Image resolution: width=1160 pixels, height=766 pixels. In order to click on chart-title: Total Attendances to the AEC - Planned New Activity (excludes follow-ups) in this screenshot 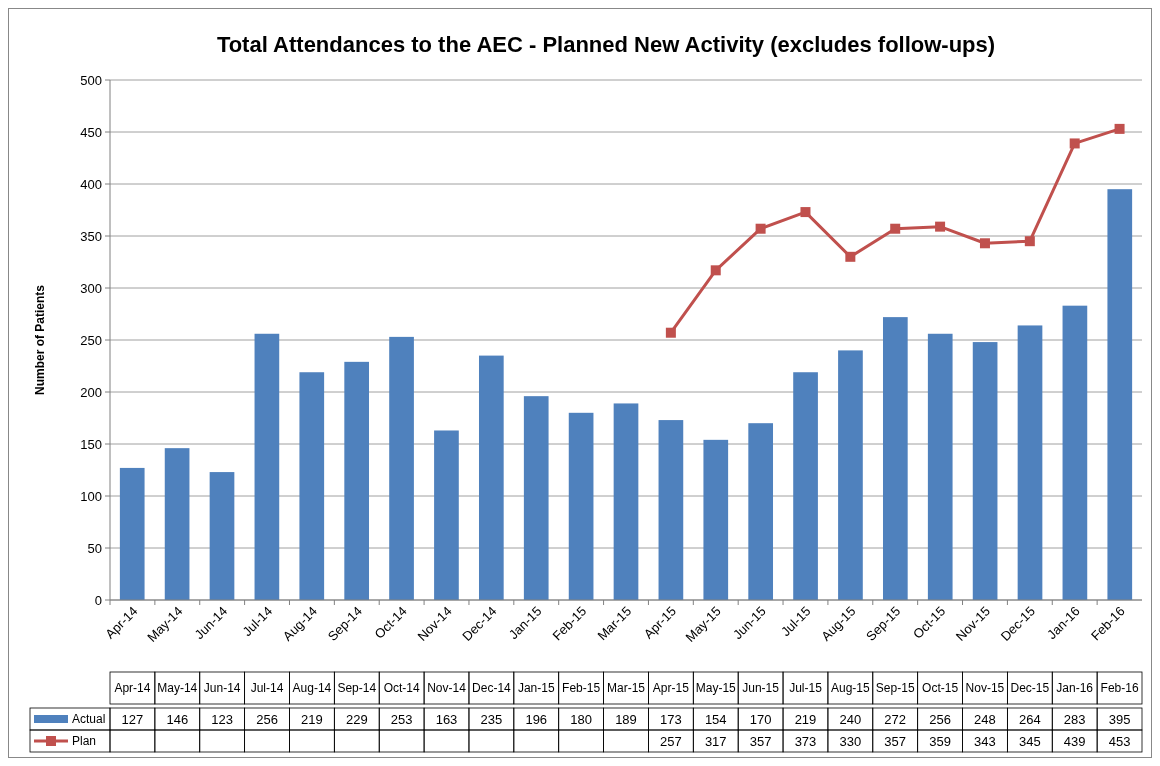, I will do `click(606, 44)`.